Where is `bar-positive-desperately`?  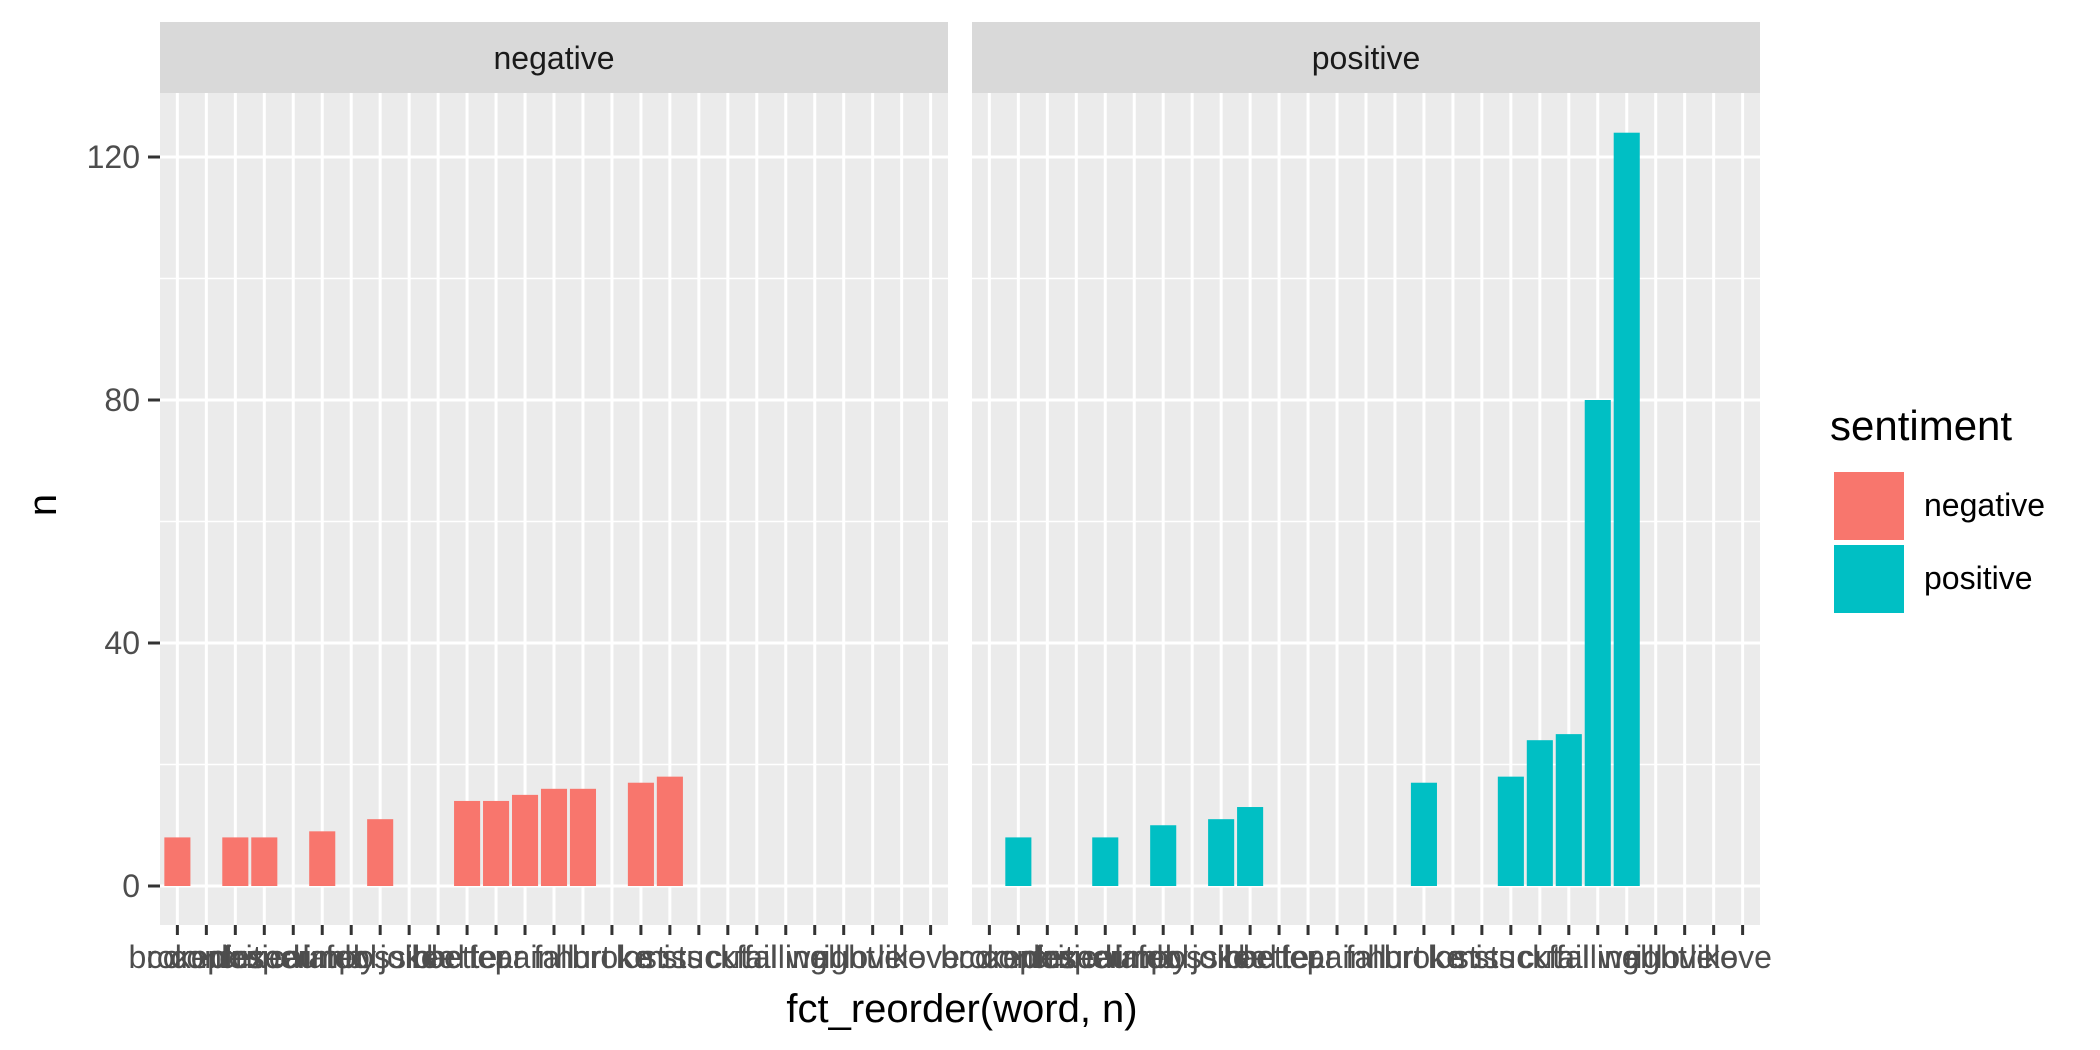 bar-positive-desperately is located at coordinates (1105, 861).